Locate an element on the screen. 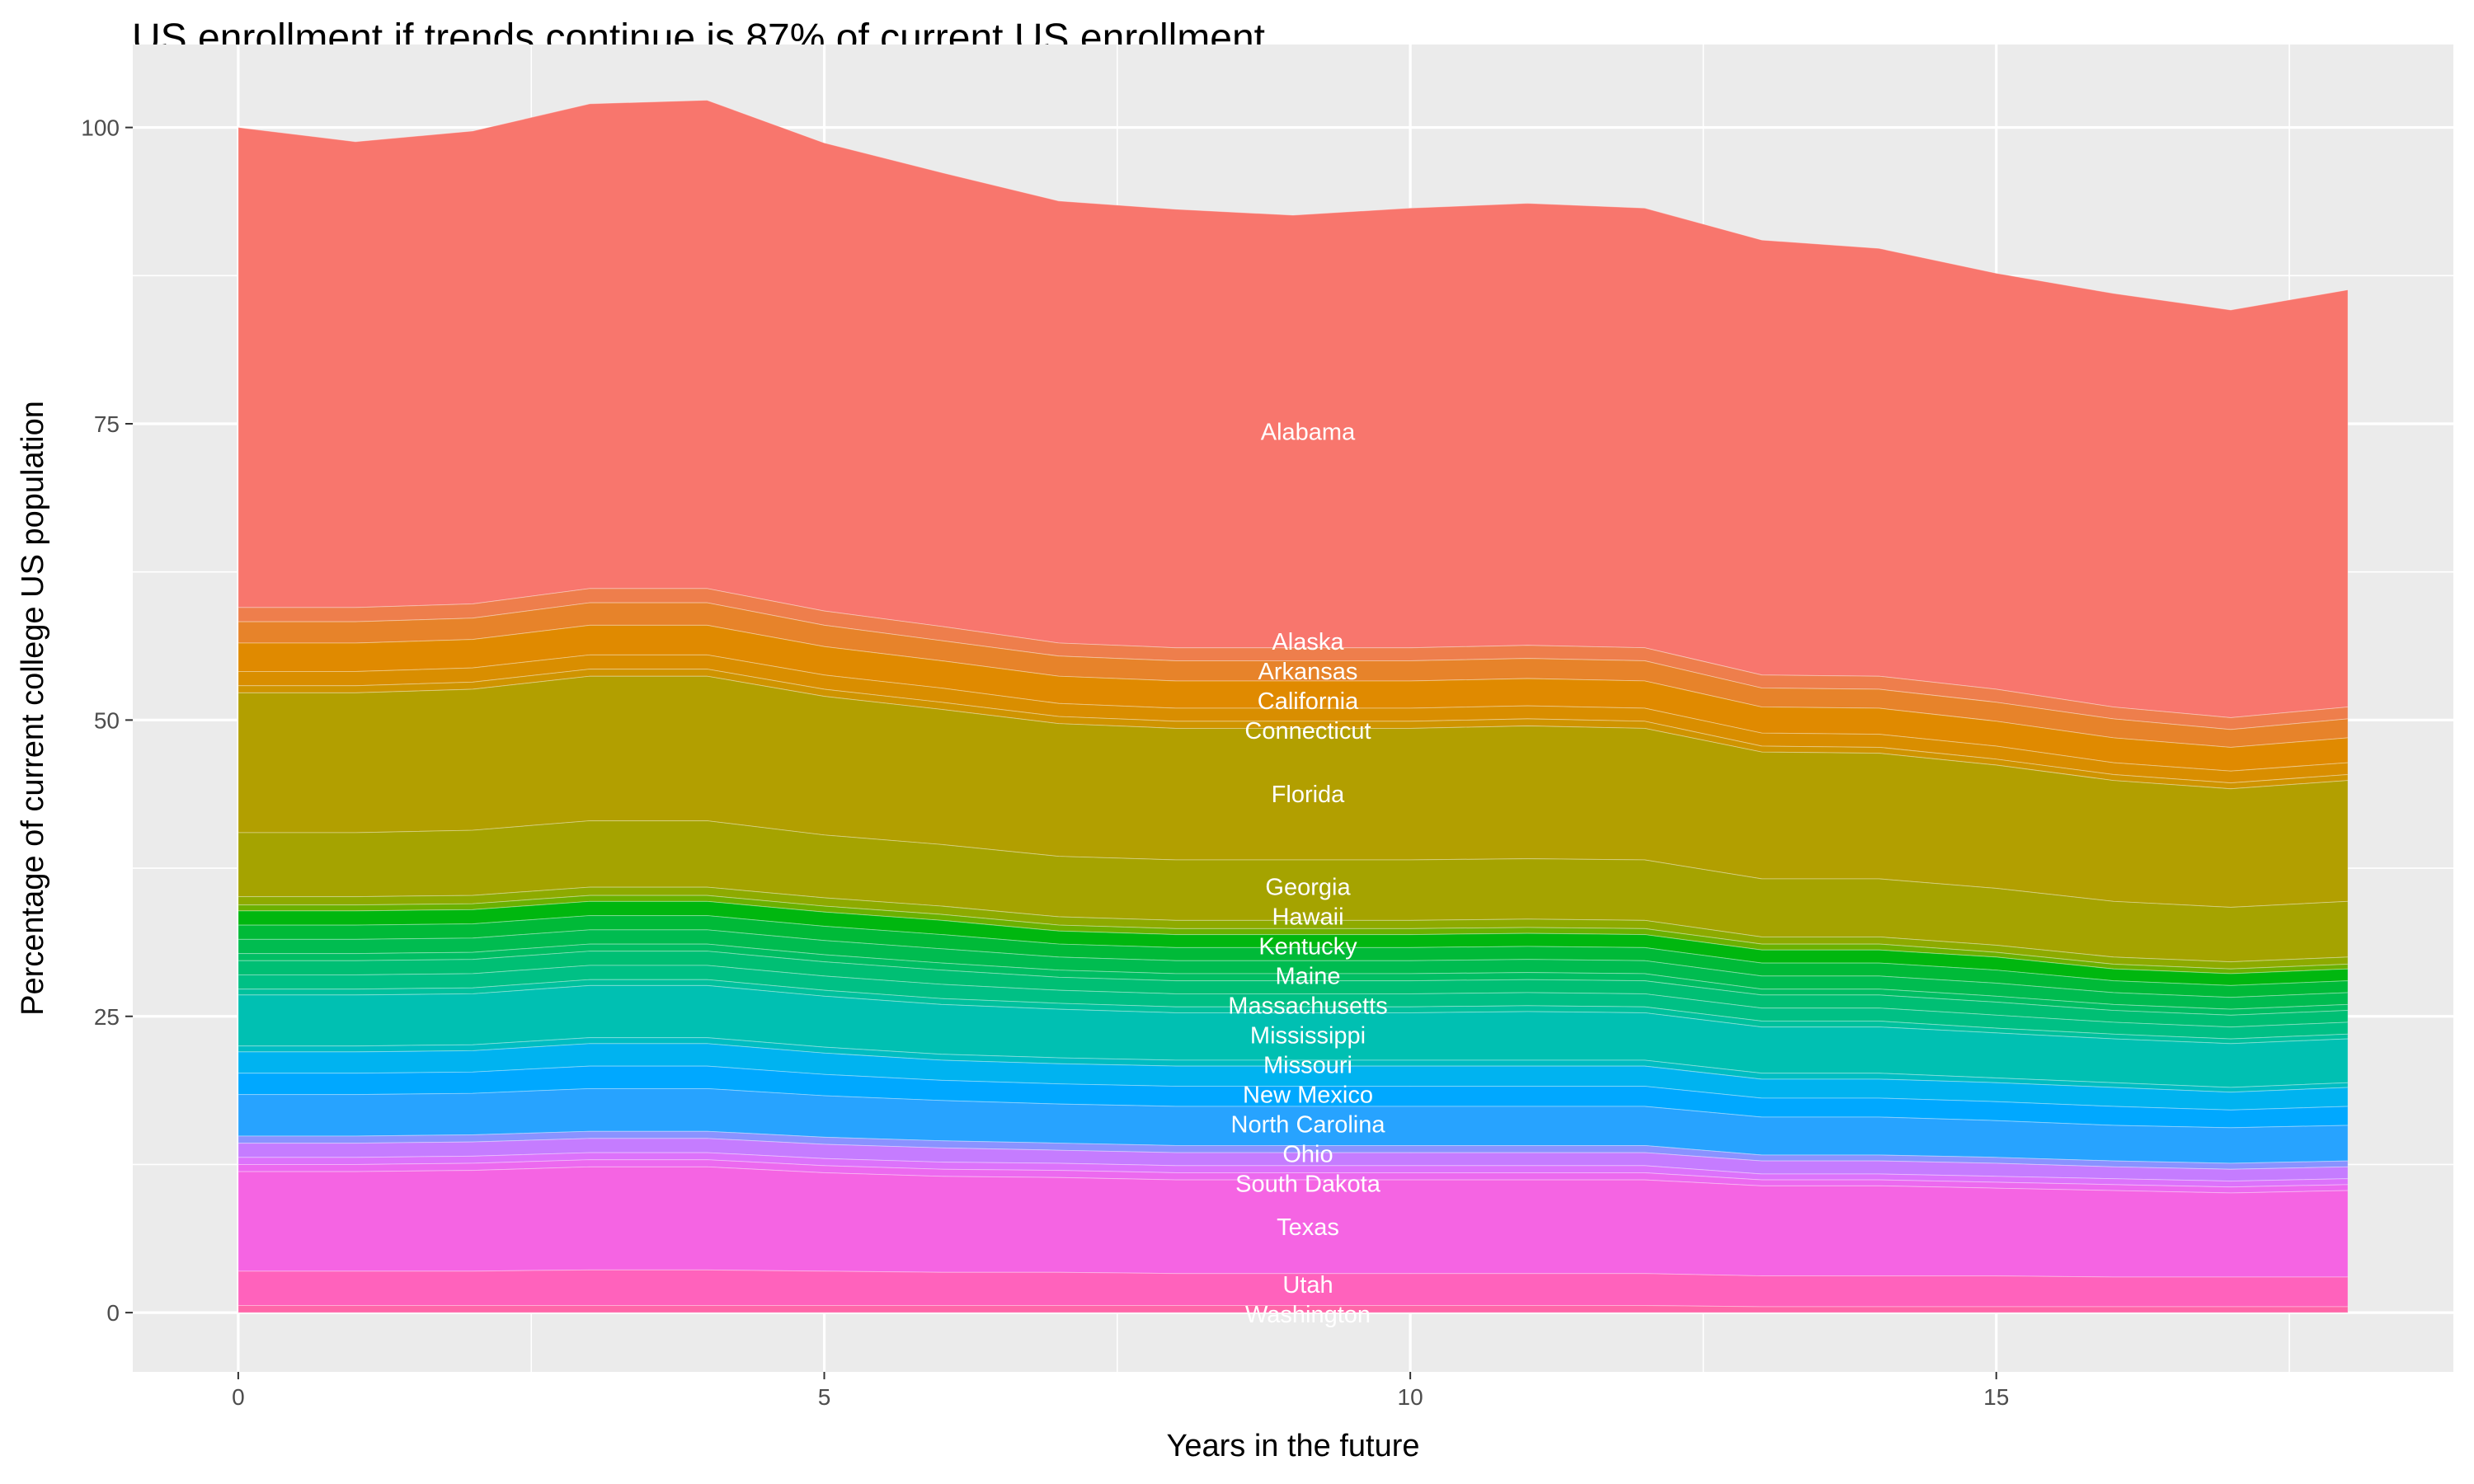 This screenshot has height=1484, width=2474. y-axis: 0 25 50 75 100 is located at coordinates (107, 720).